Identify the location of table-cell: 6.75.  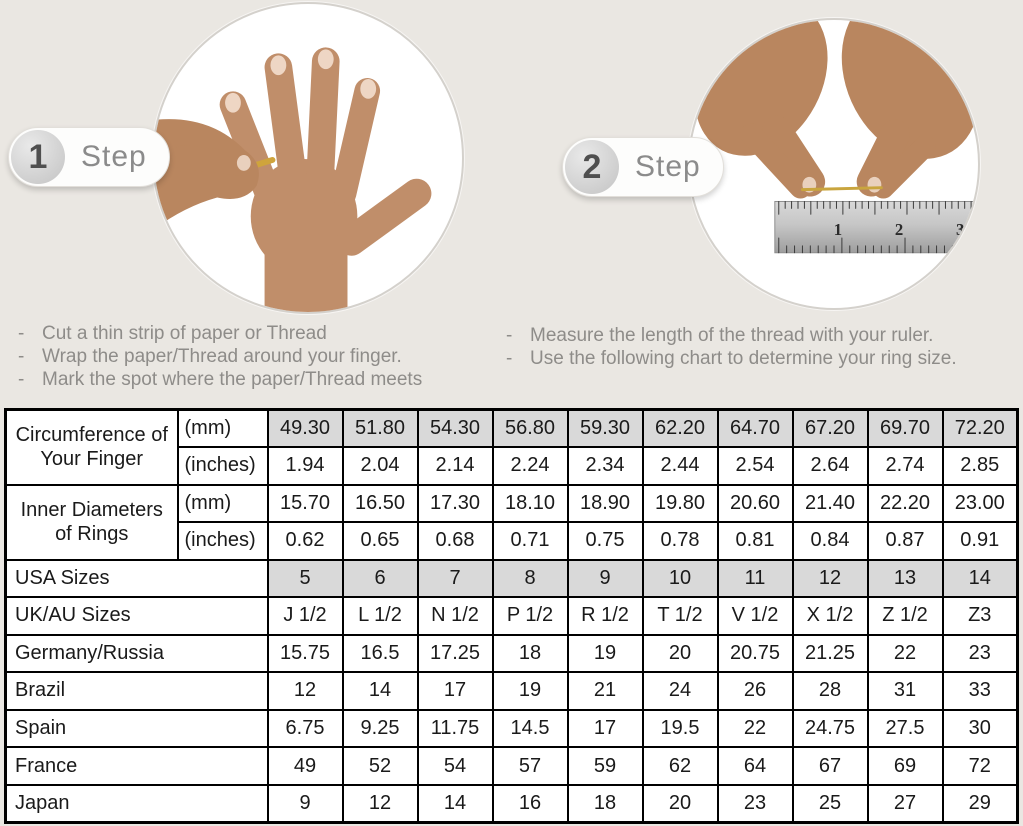
(305, 728).